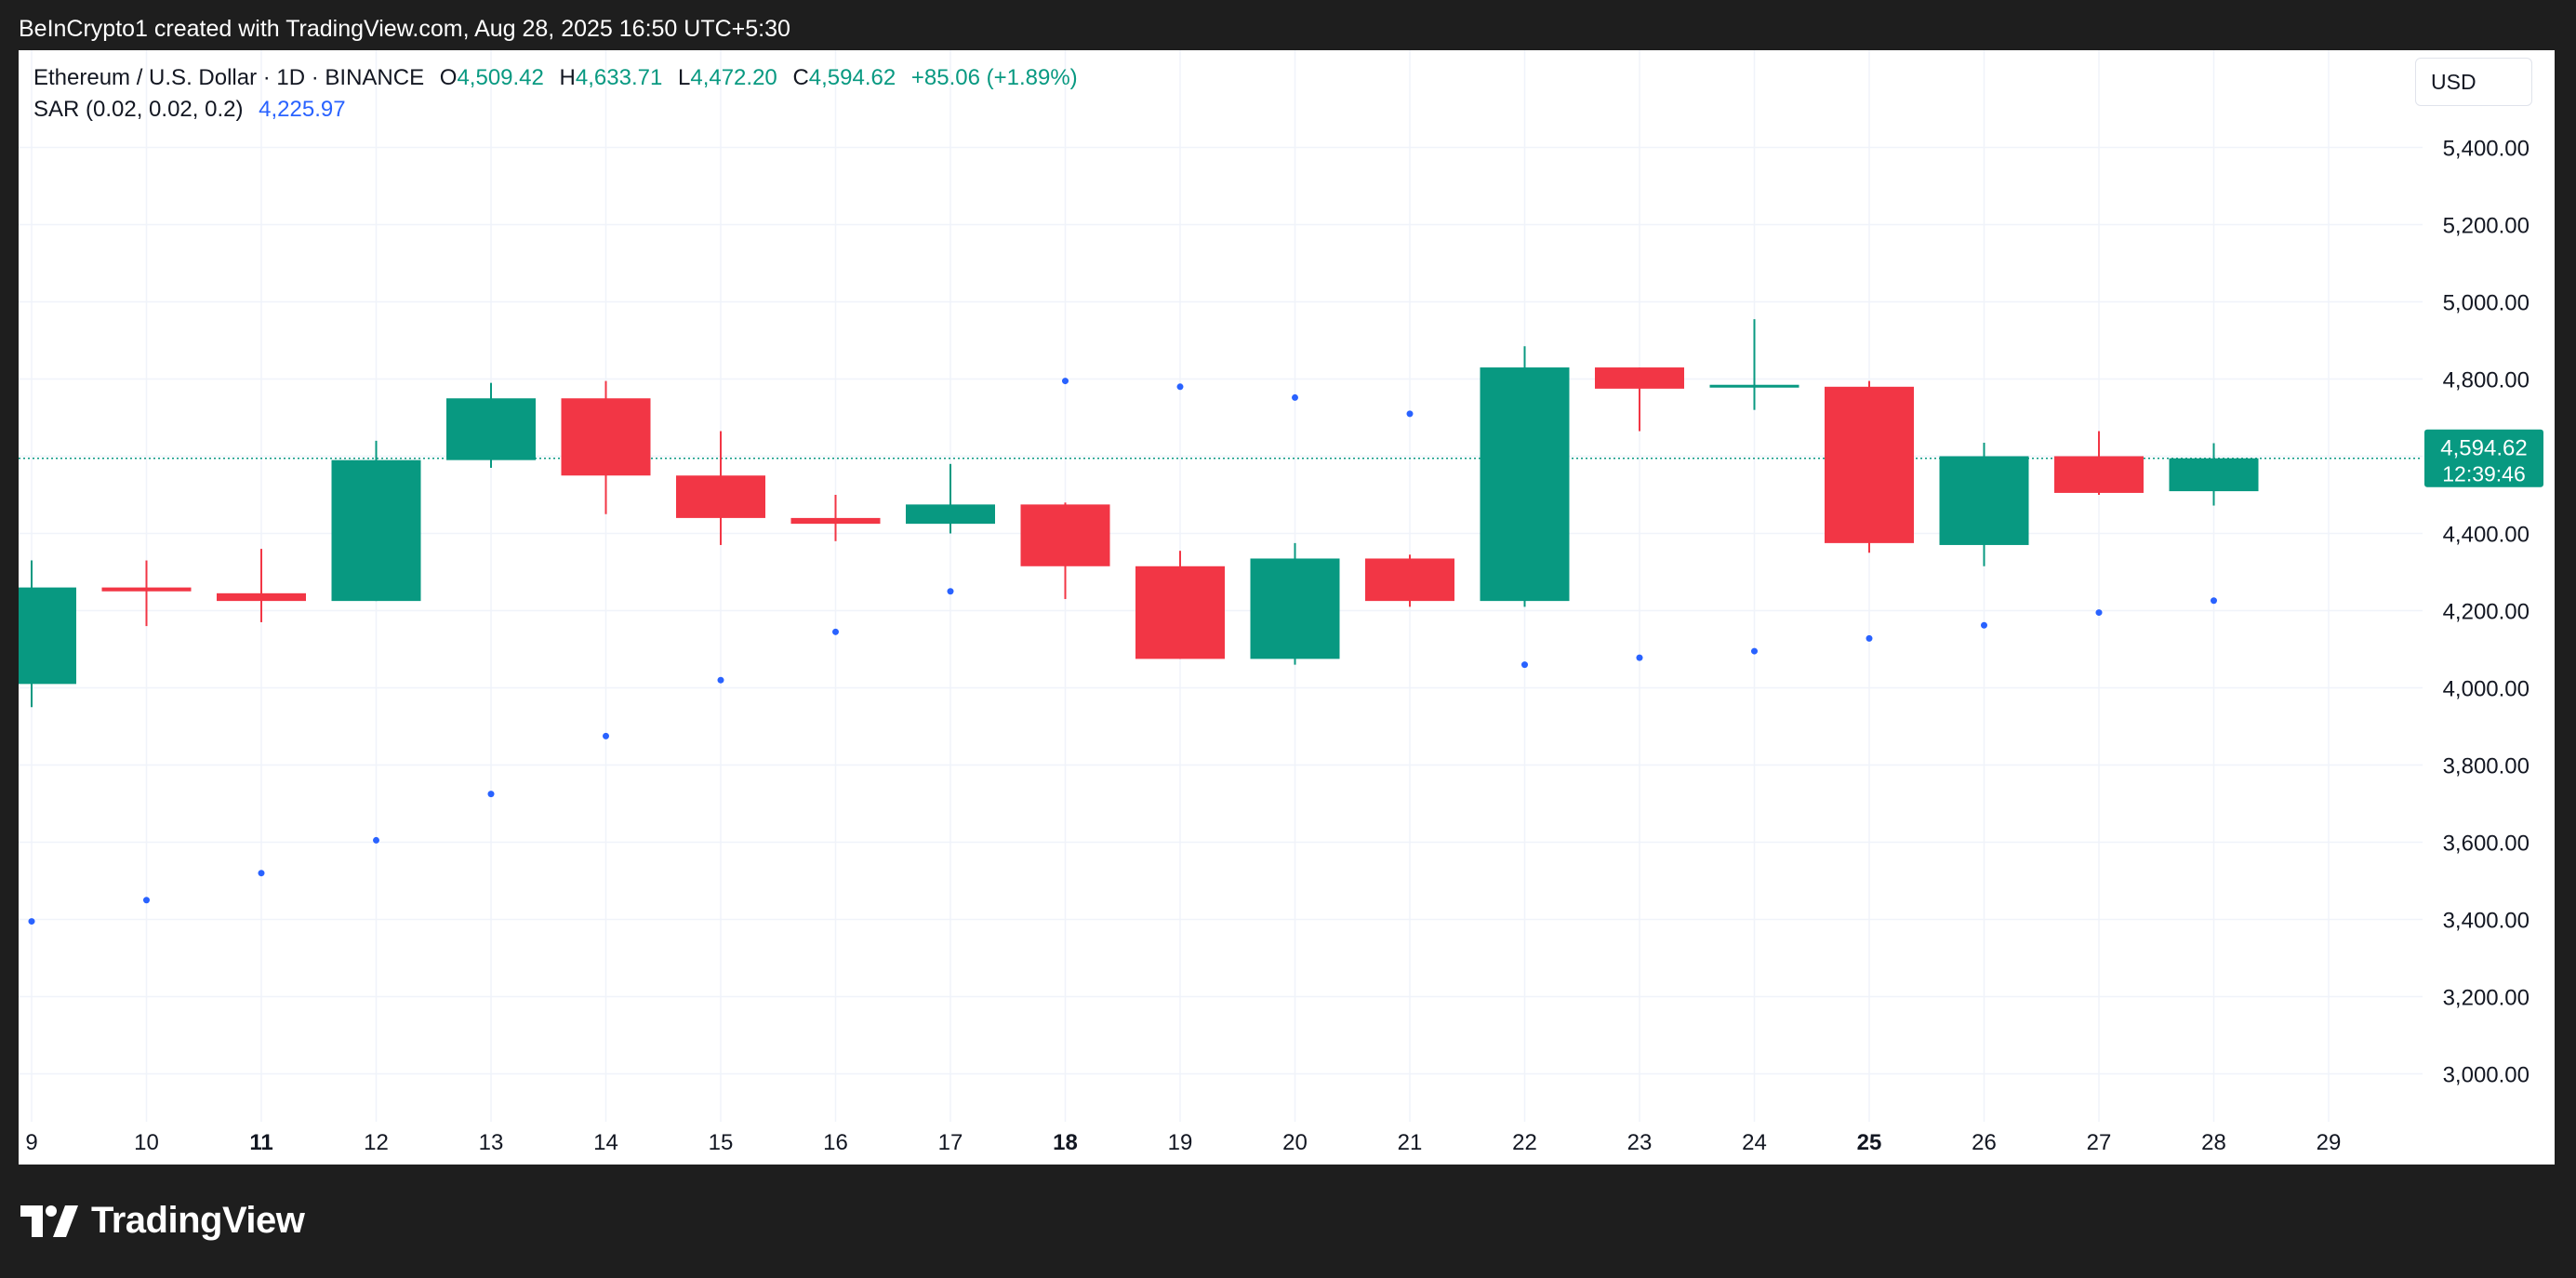 Image resolution: width=2576 pixels, height=1278 pixels. What do you see at coordinates (835, 1142) in the screenshot?
I see `x-tick-label: 16` at bounding box center [835, 1142].